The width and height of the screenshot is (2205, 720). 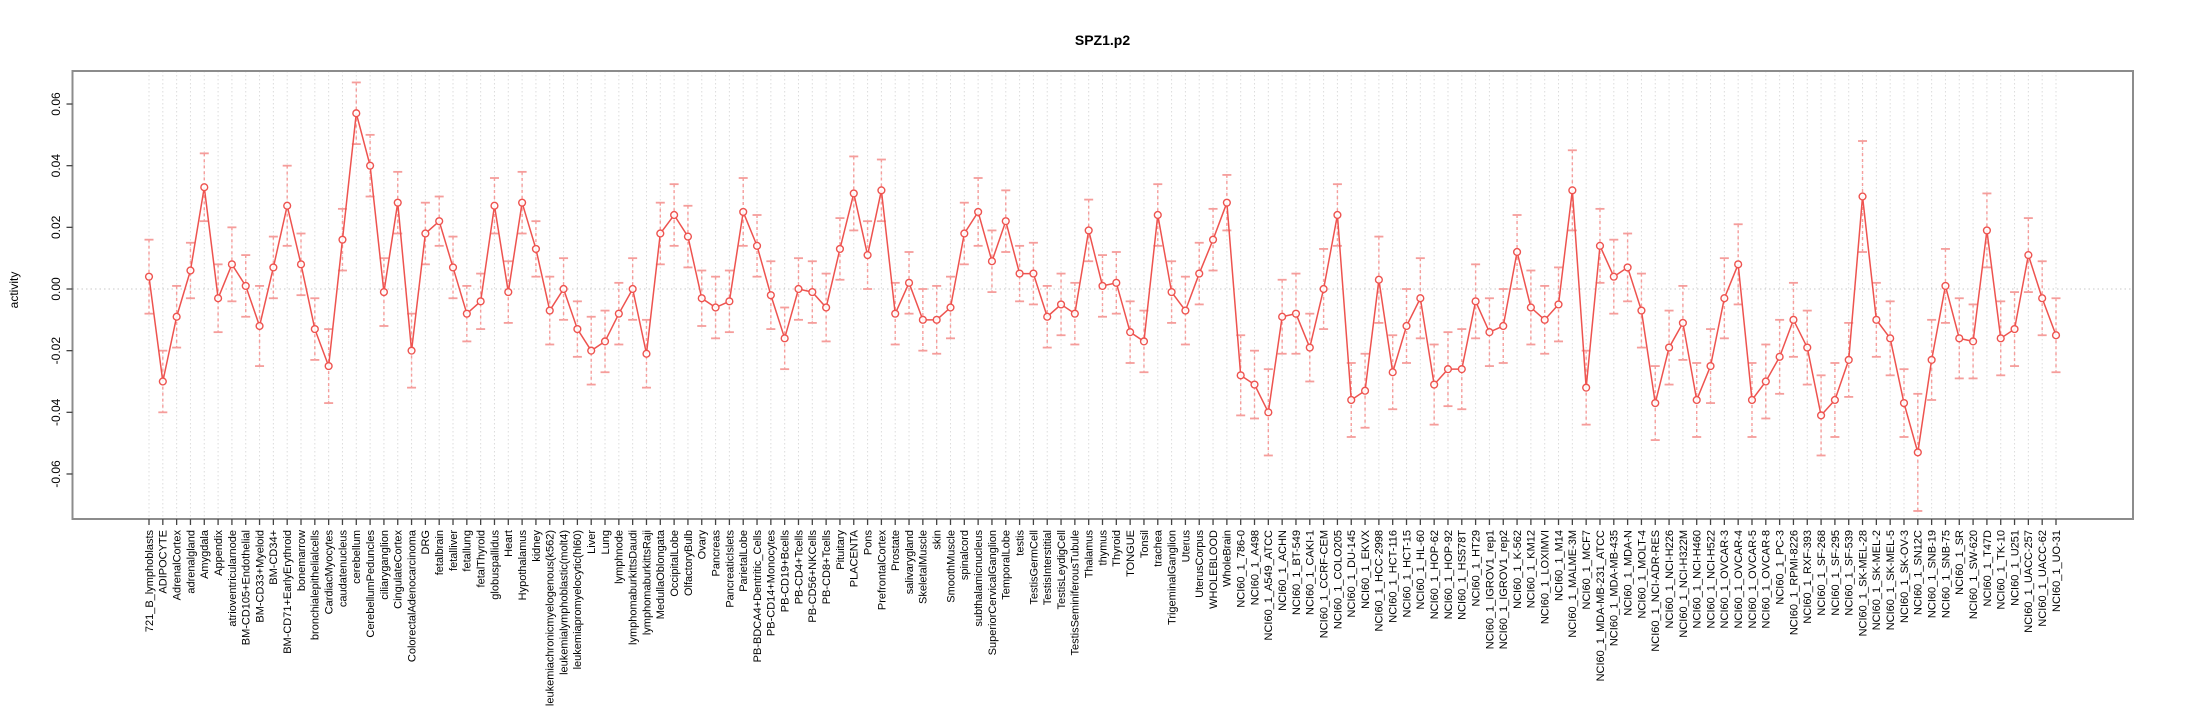 I want to click on x-axis-ticks, so click(x=1102, y=522).